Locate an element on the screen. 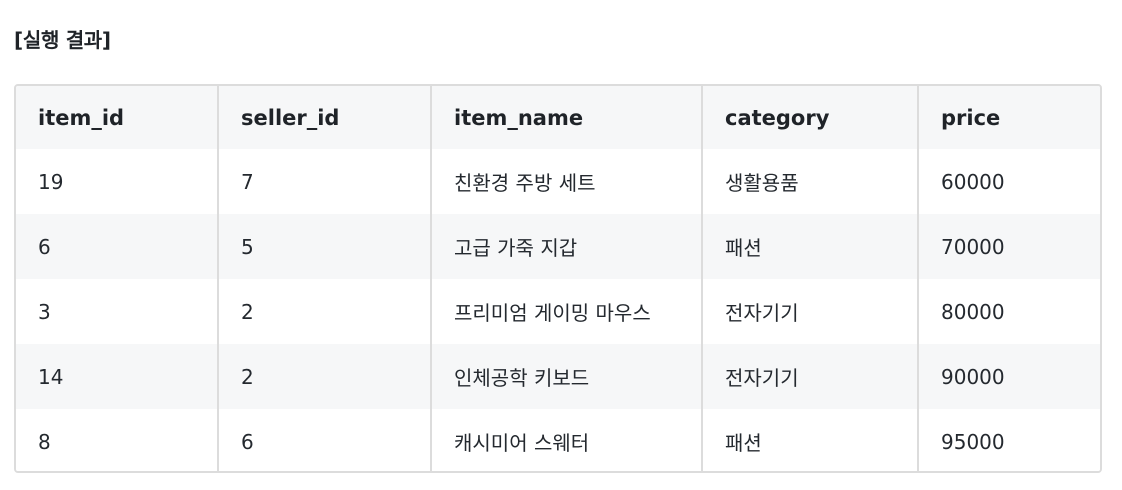 This screenshot has width=1122, height=490. column-header-item-id: item_id is located at coordinates (117, 117).